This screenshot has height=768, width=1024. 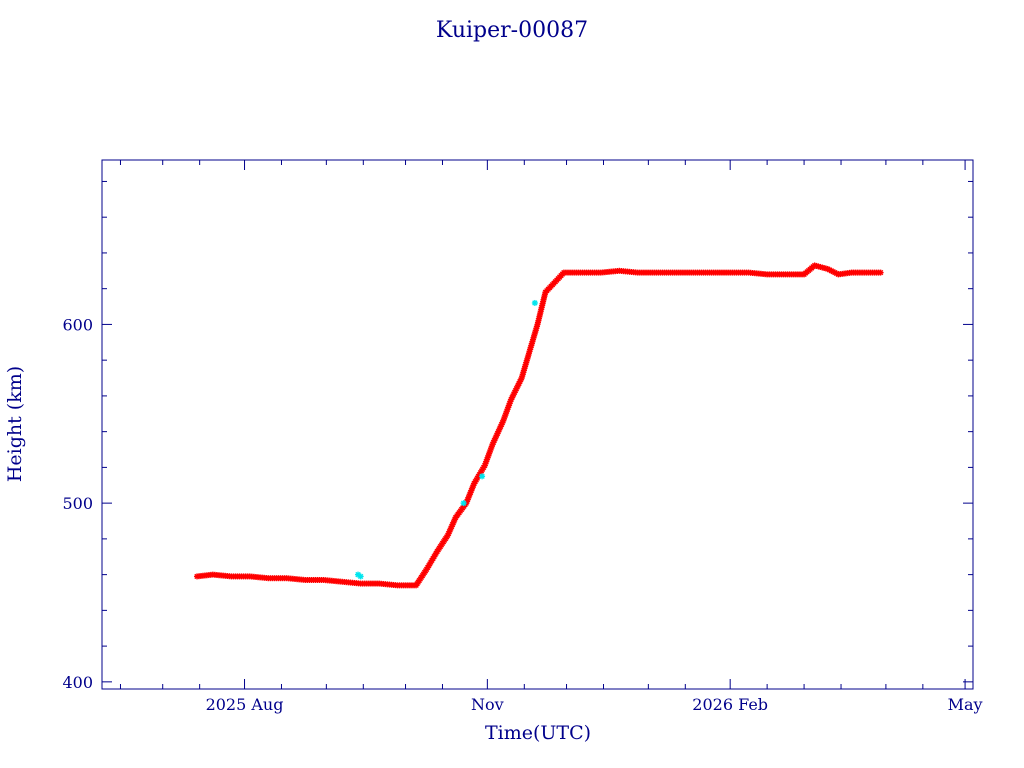 What do you see at coordinates (880, 272) in the screenshot?
I see `data-point-main` at bounding box center [880, 272].